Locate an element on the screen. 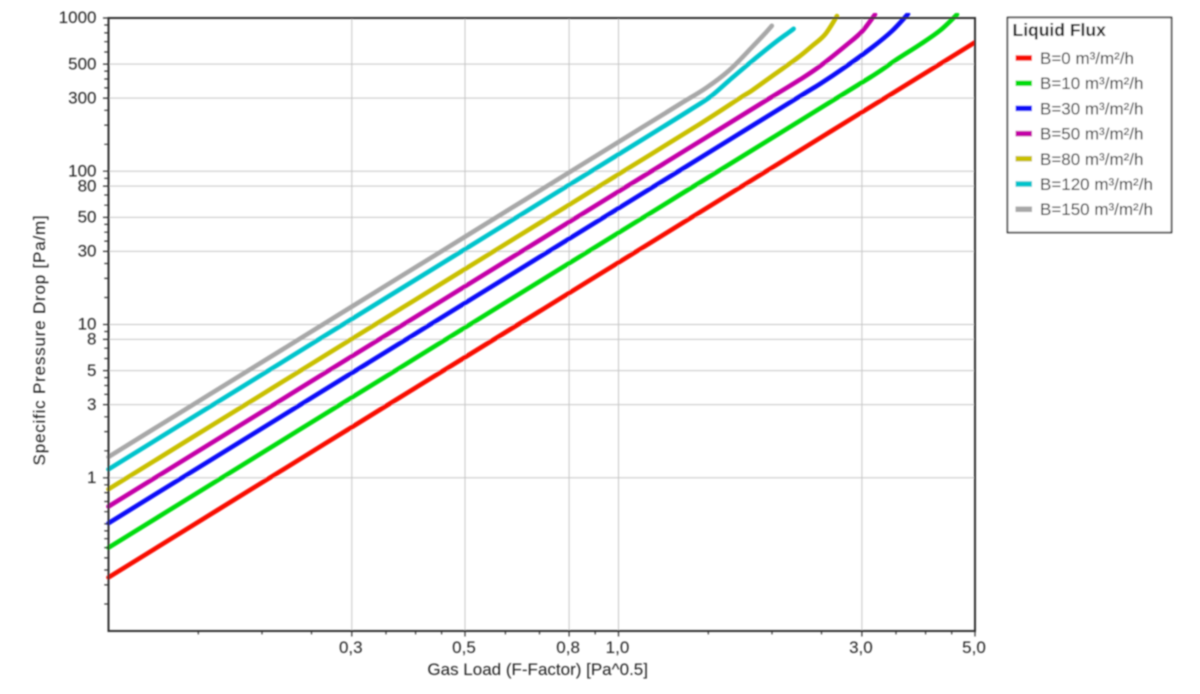 This screenshot has height=694, width=1200. svg-text: 50 is located at coordinates (87, 217).